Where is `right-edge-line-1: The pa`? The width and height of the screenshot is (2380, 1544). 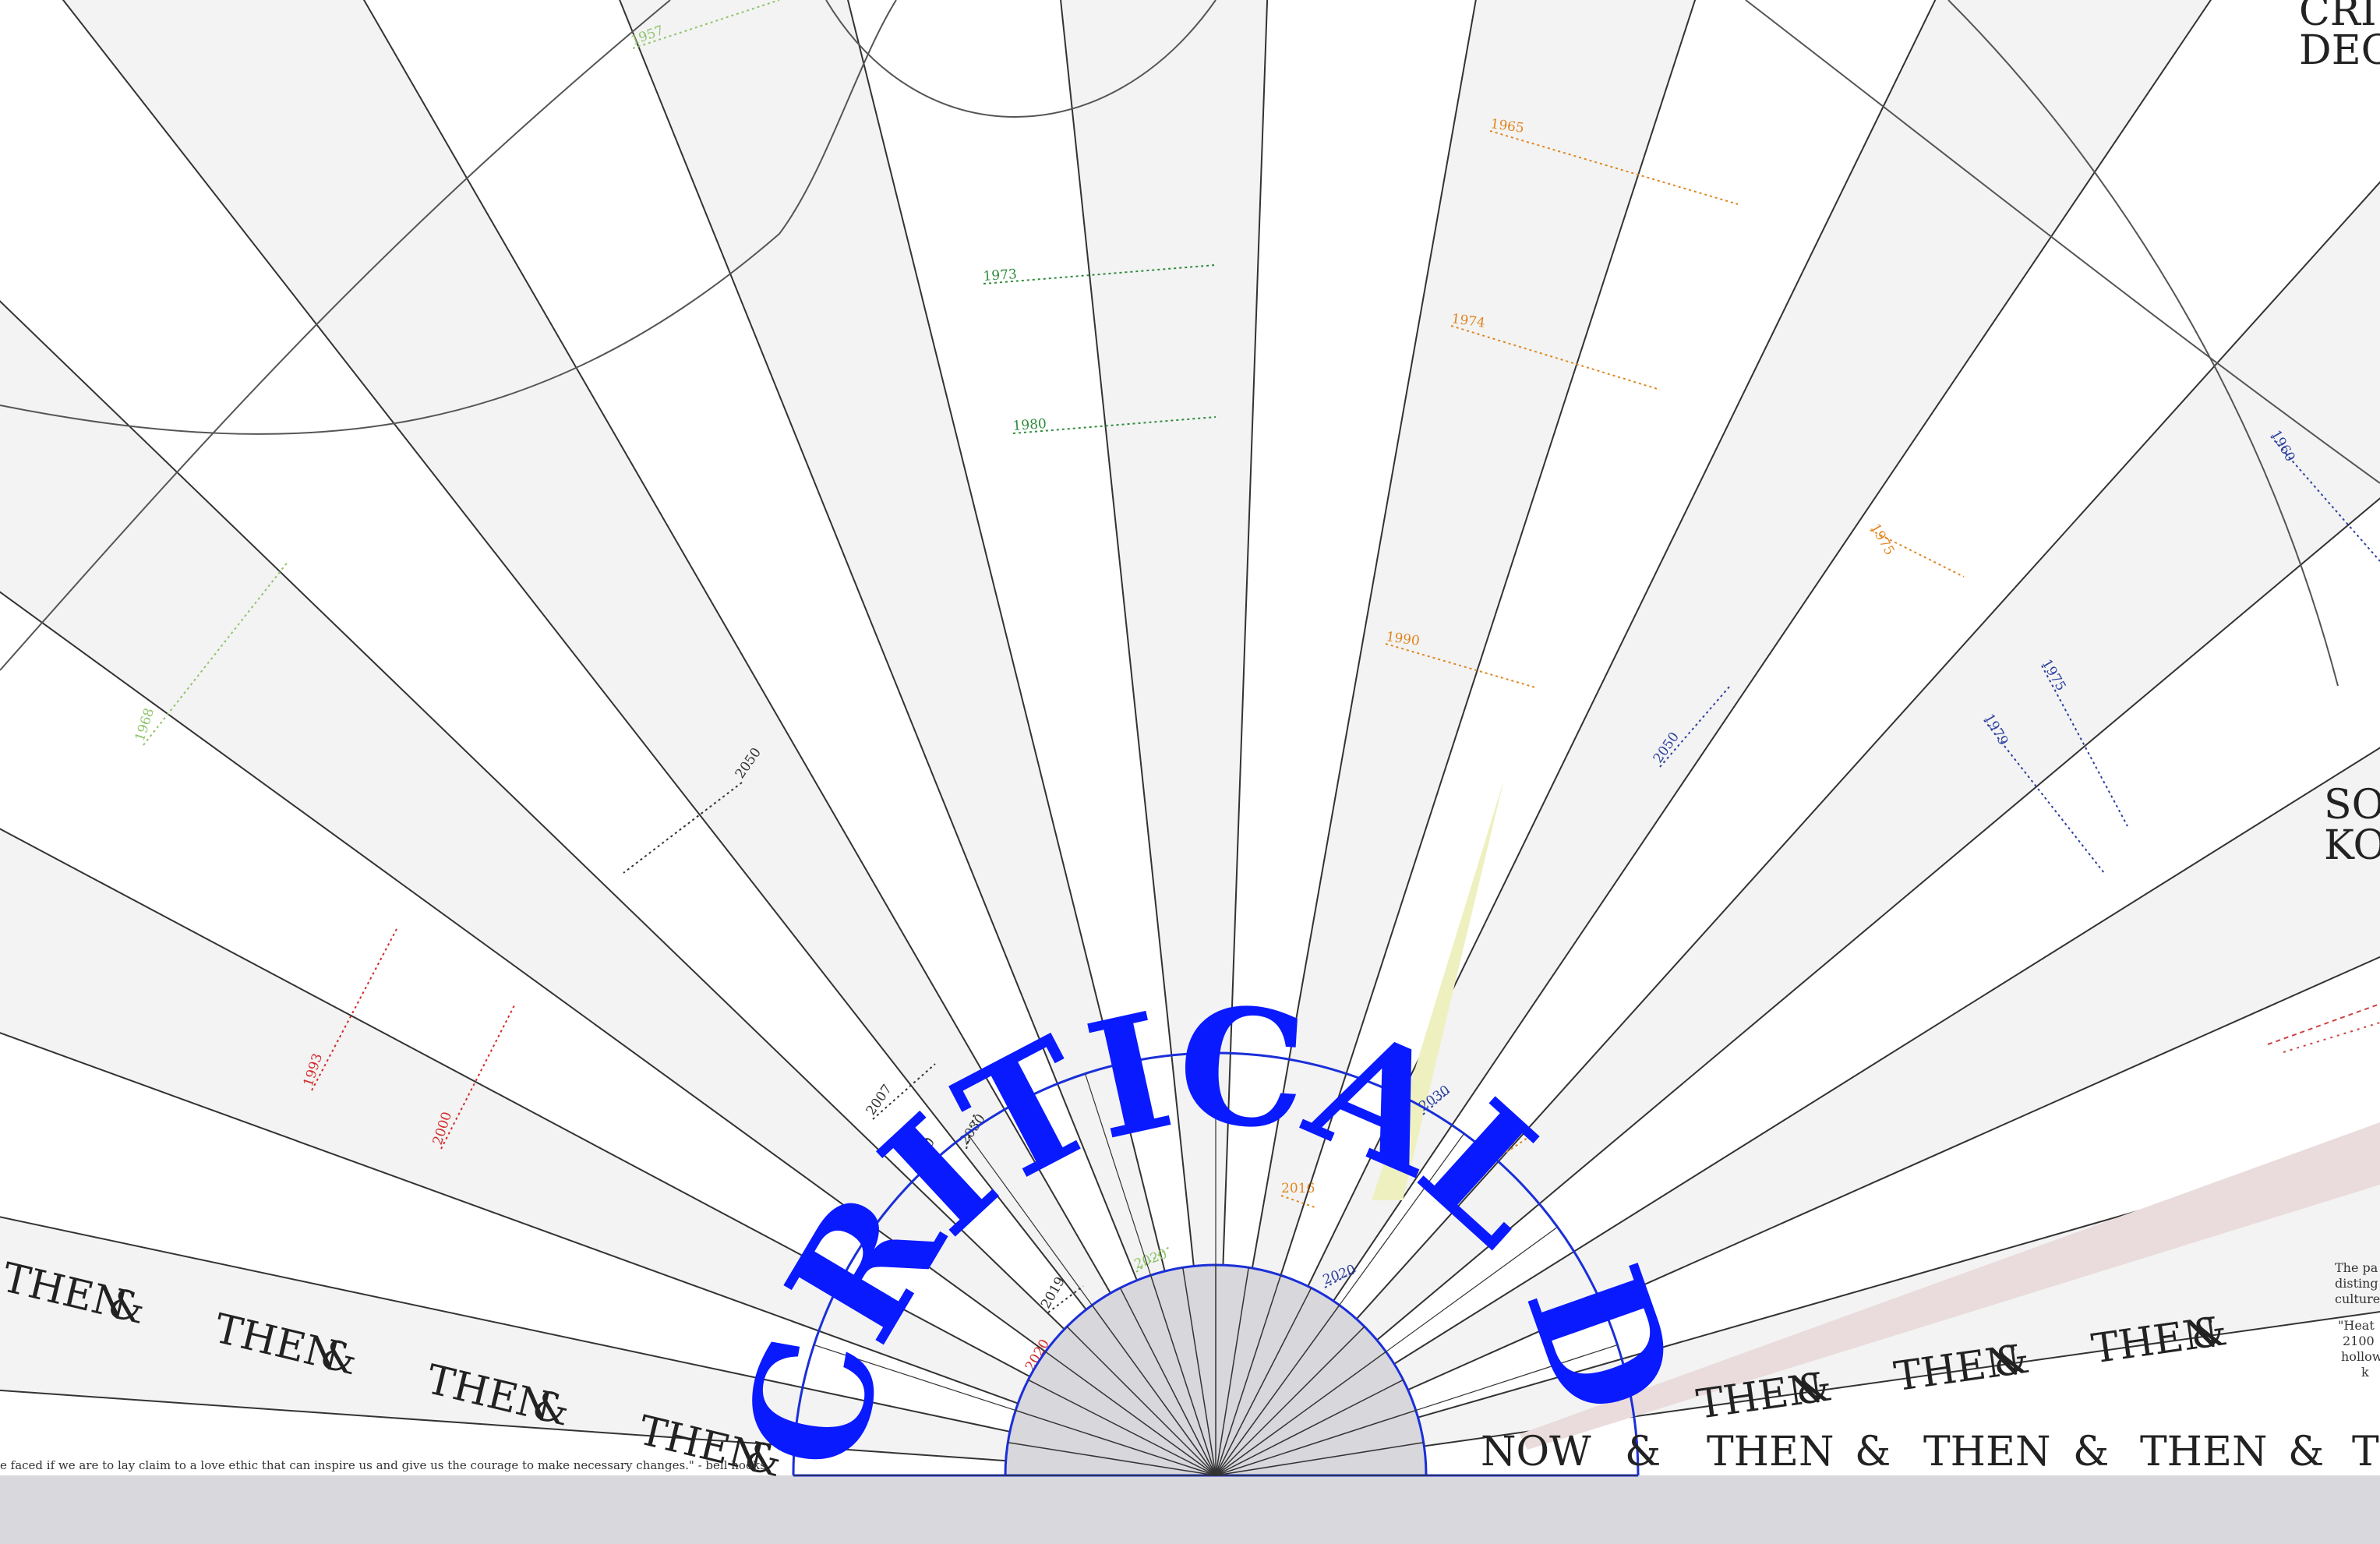
right-edge-line-1: The pa is located at coordinates (2357, 1267).